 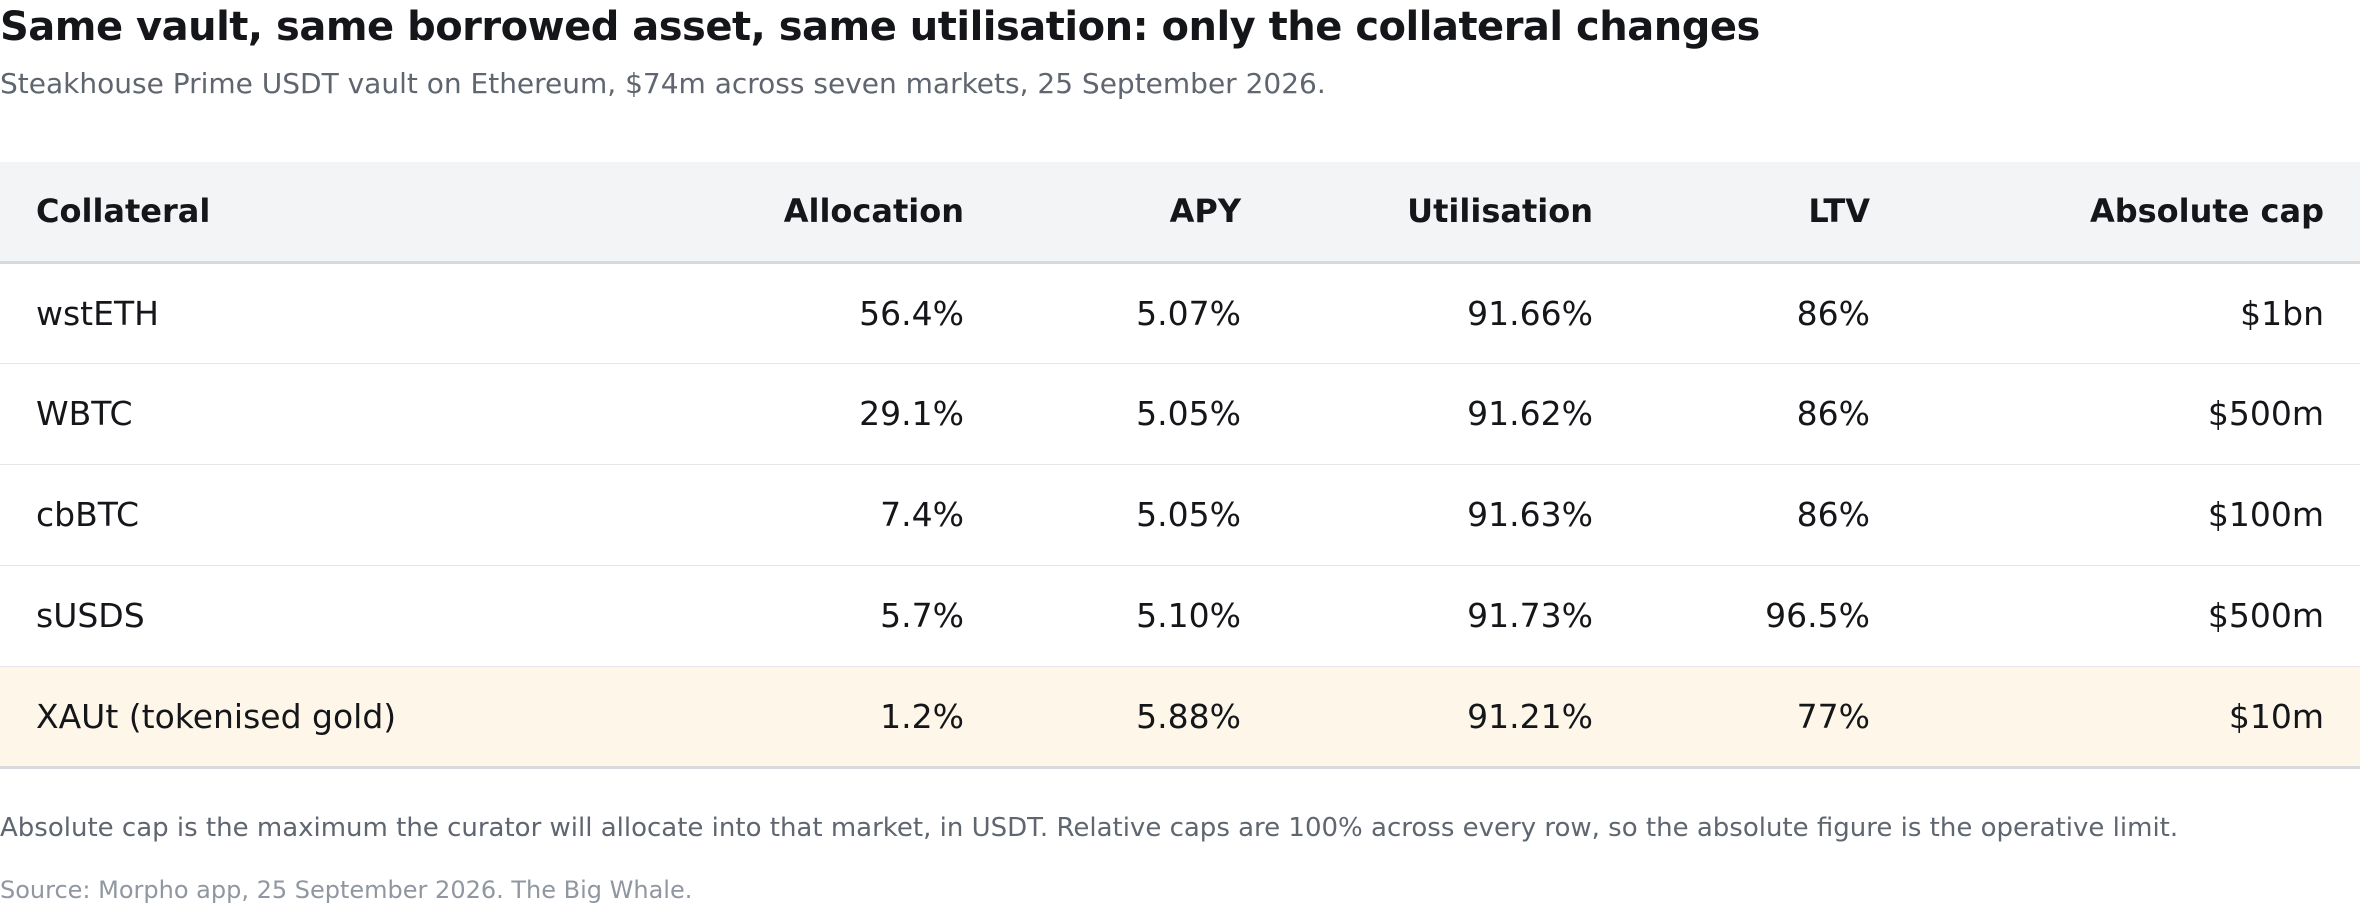 What do you see at coordinates (840, 213) in the screenshot?
I see `column-header-allocation: Allocation` at bounding box center [840, 213].